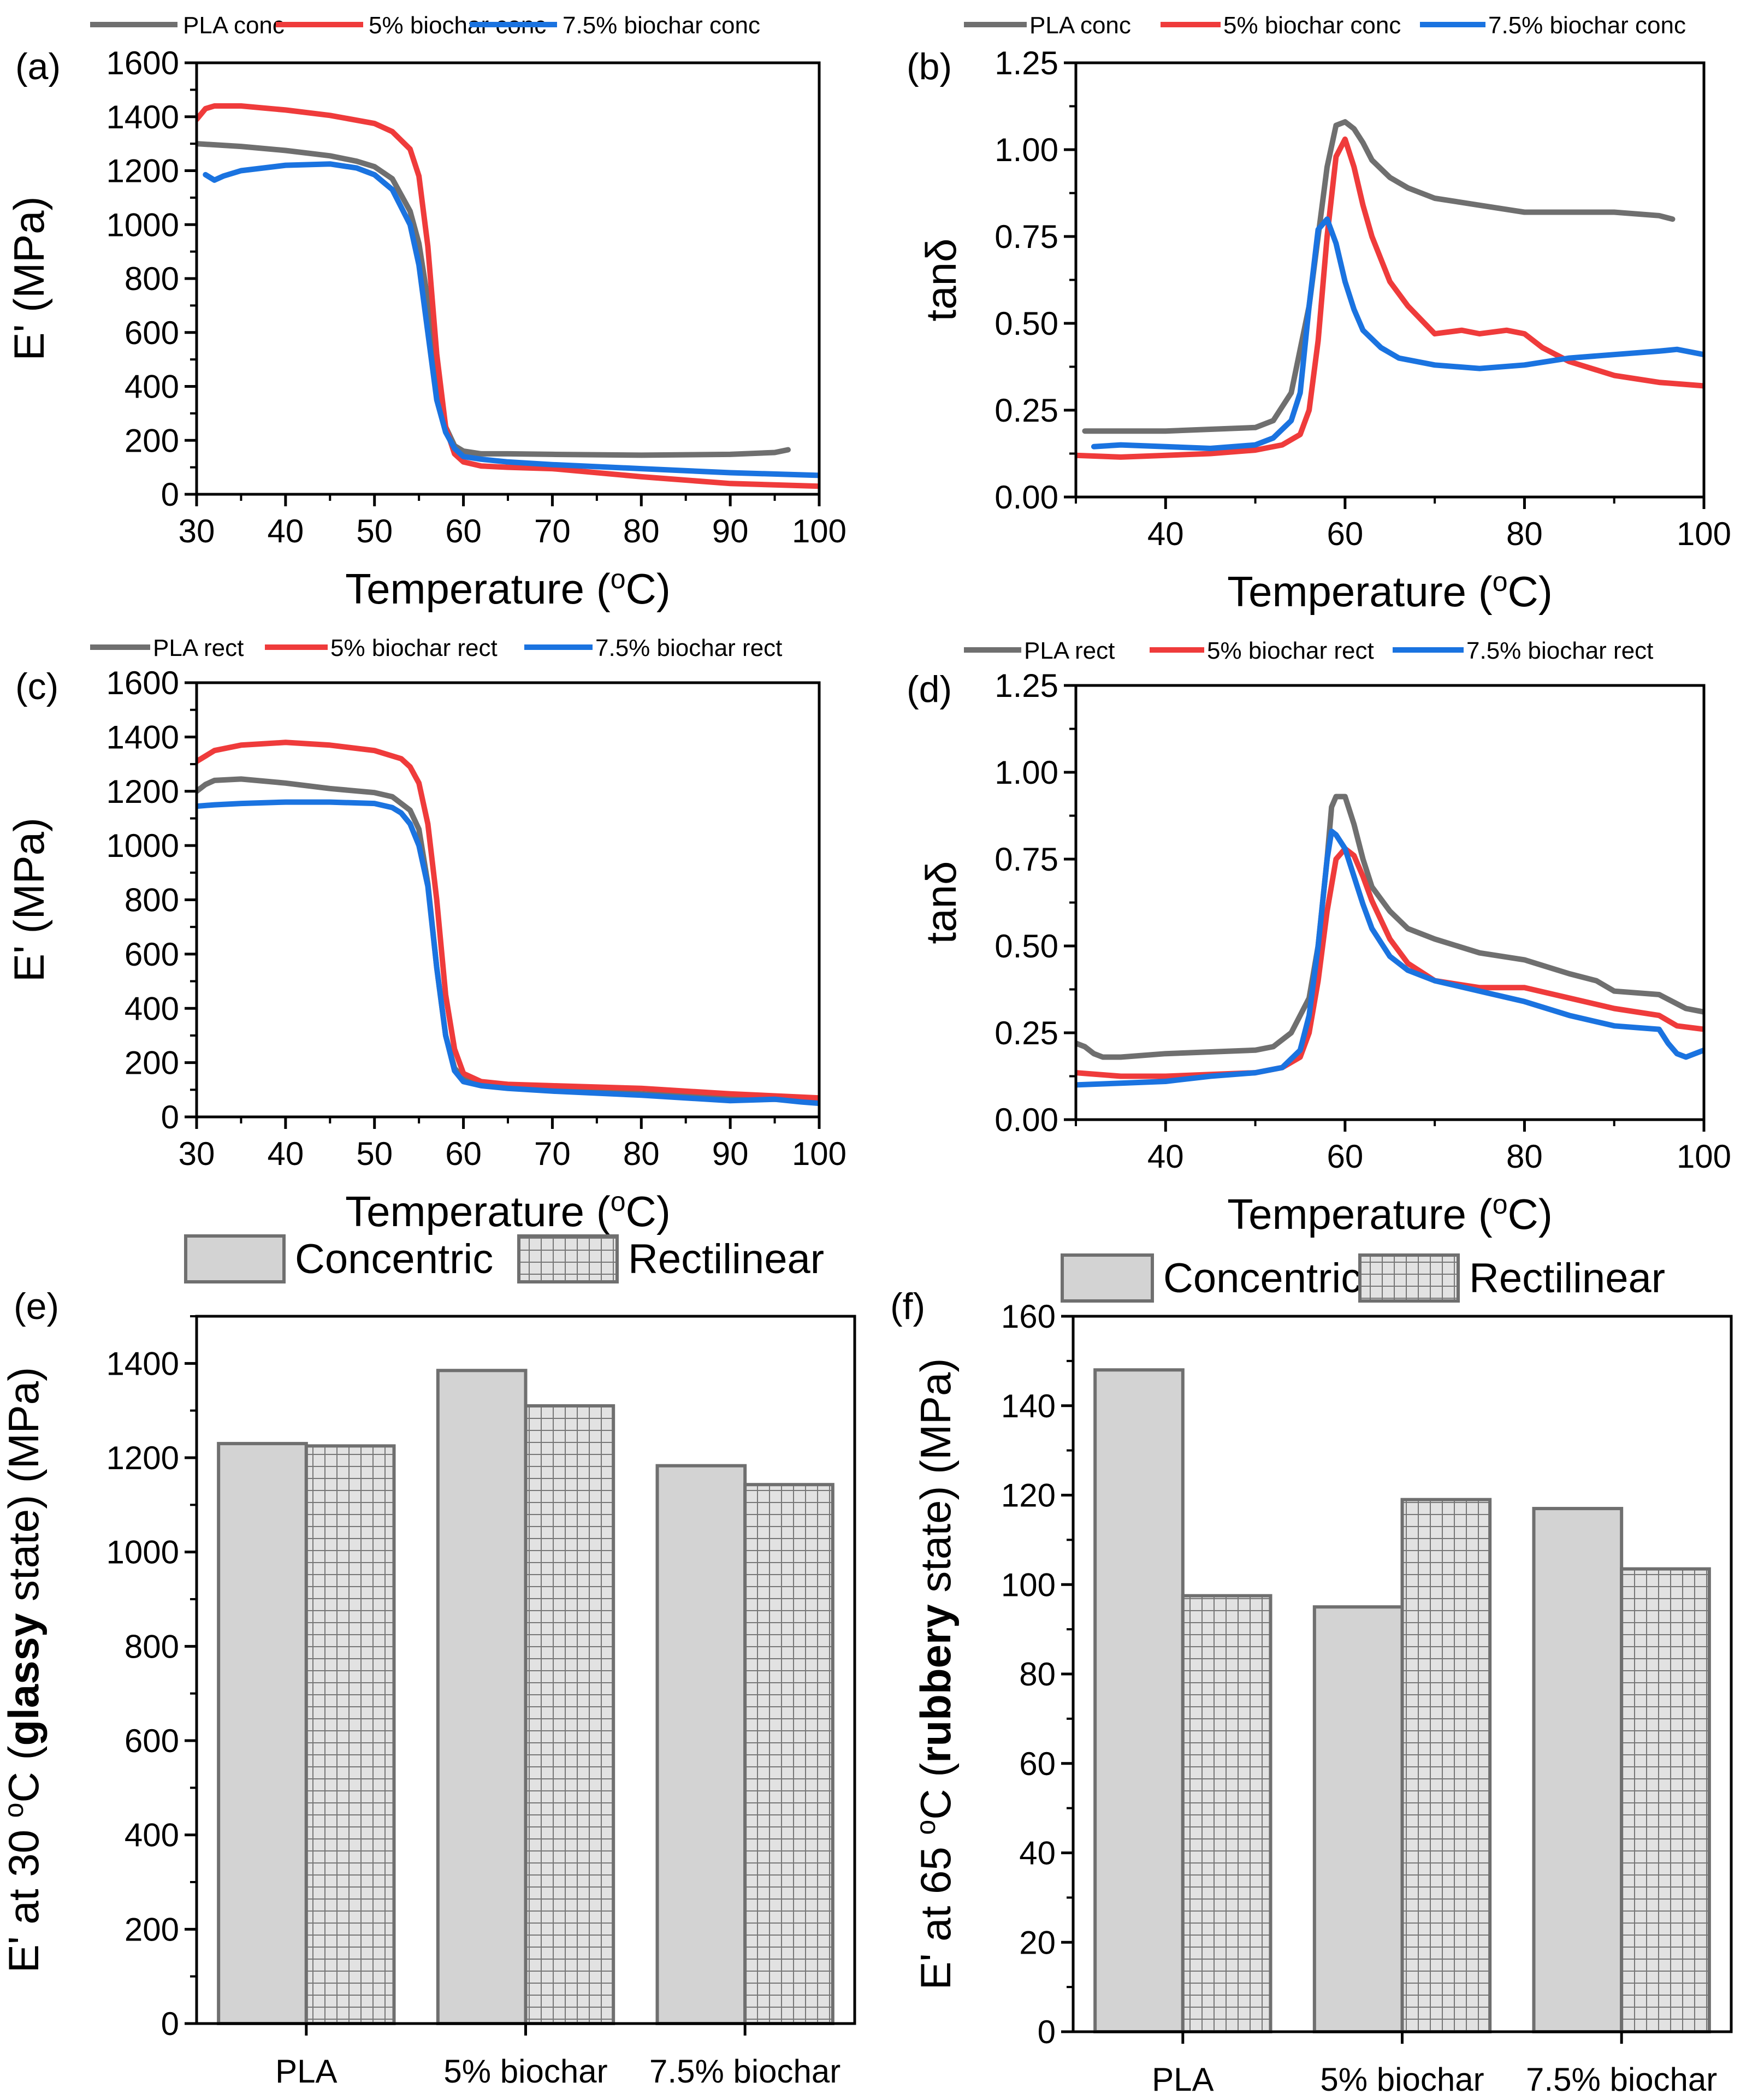  Describe the element at coordinates (688, 648) in the screenshot. I see `legend-label: 7.5% biochar rect` at that location.